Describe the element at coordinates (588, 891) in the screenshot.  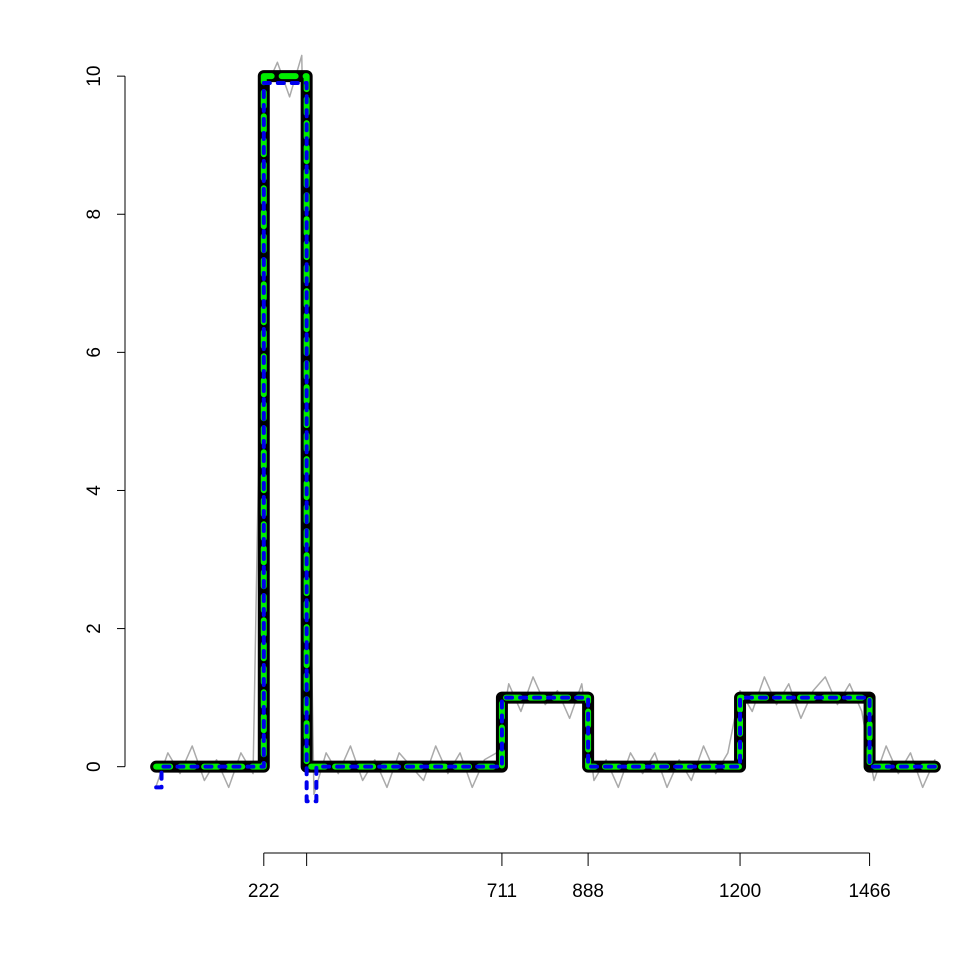
I see `x-tick-label: 888` at that location.